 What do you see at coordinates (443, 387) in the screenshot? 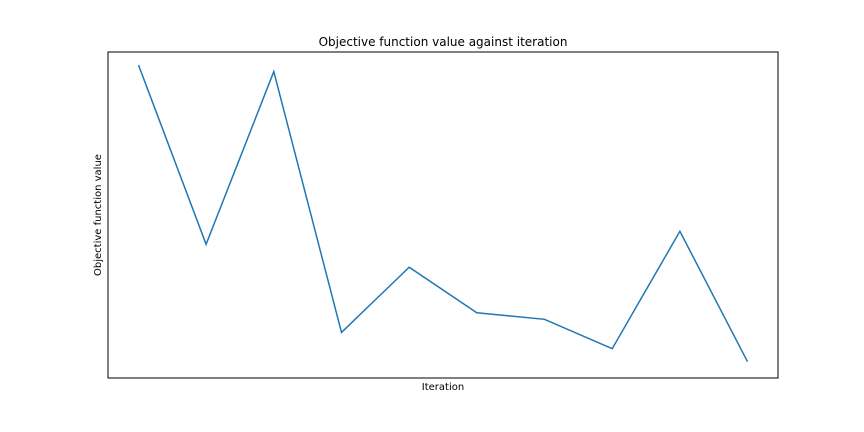
I see `x-axis-label: Iteration` at bounding box center [443, 387].